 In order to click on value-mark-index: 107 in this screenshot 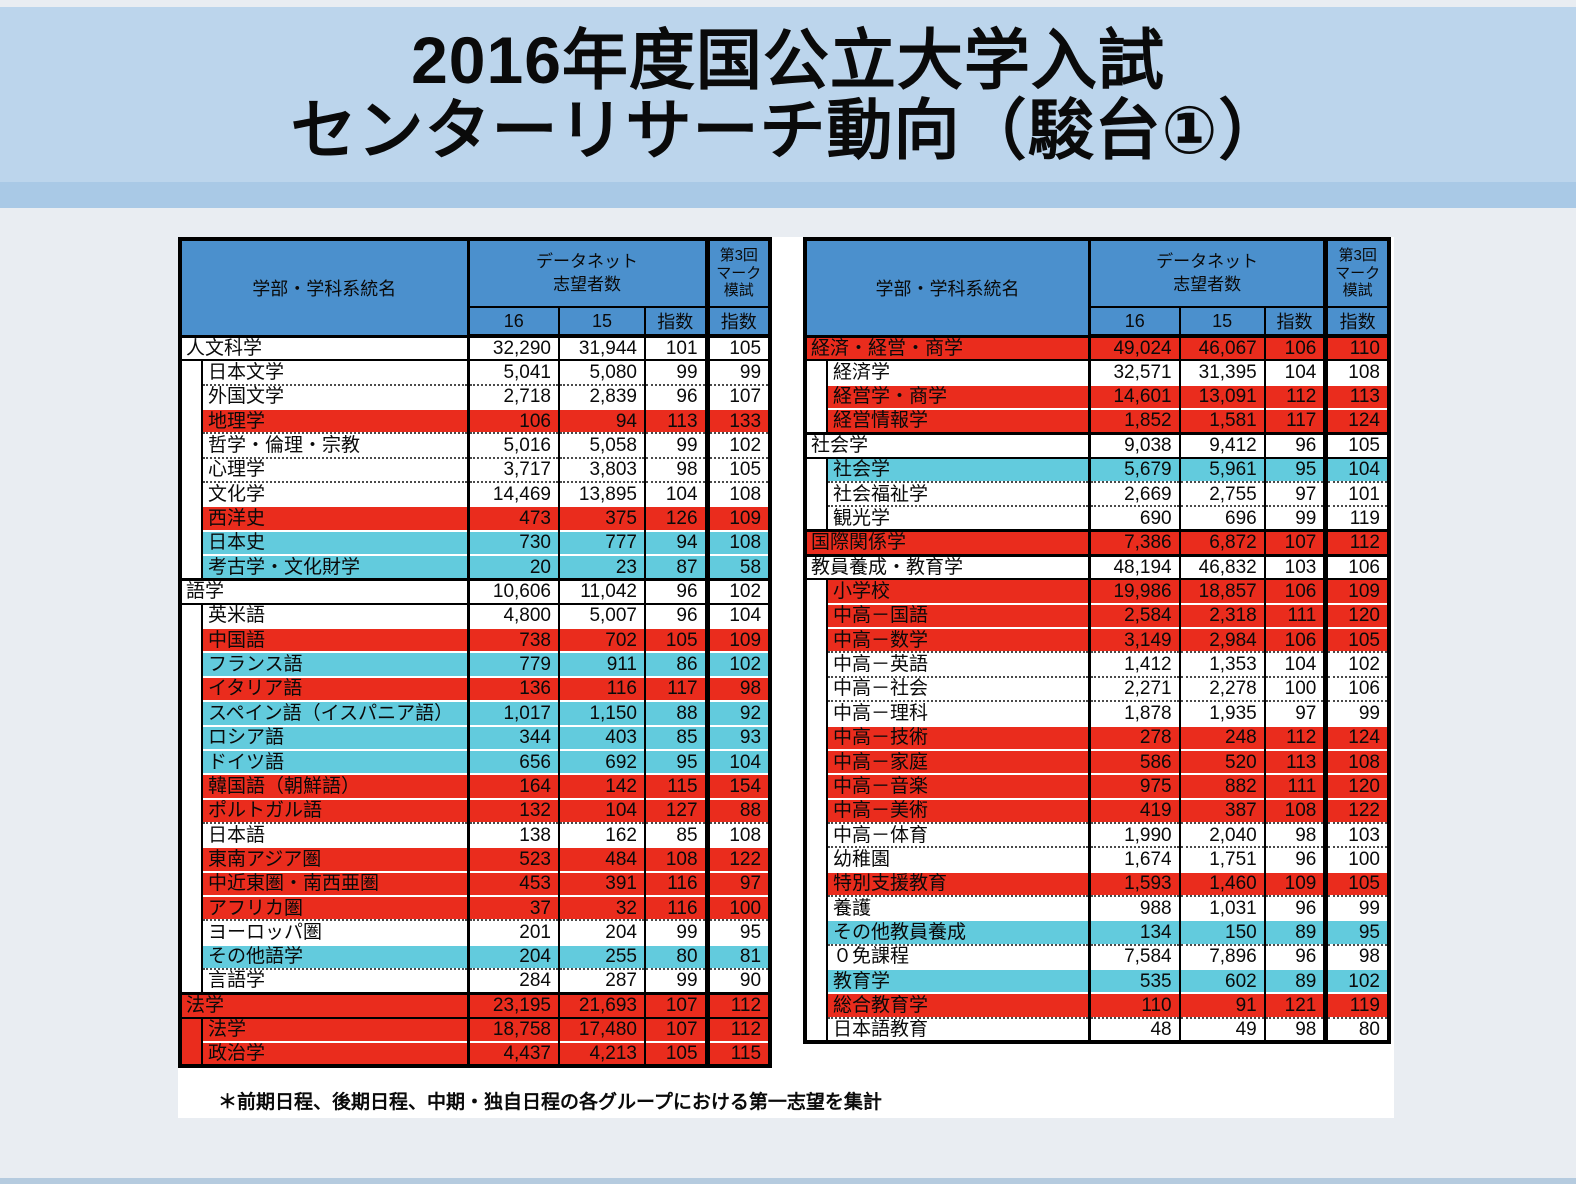, I will do `click(739, 396)`.